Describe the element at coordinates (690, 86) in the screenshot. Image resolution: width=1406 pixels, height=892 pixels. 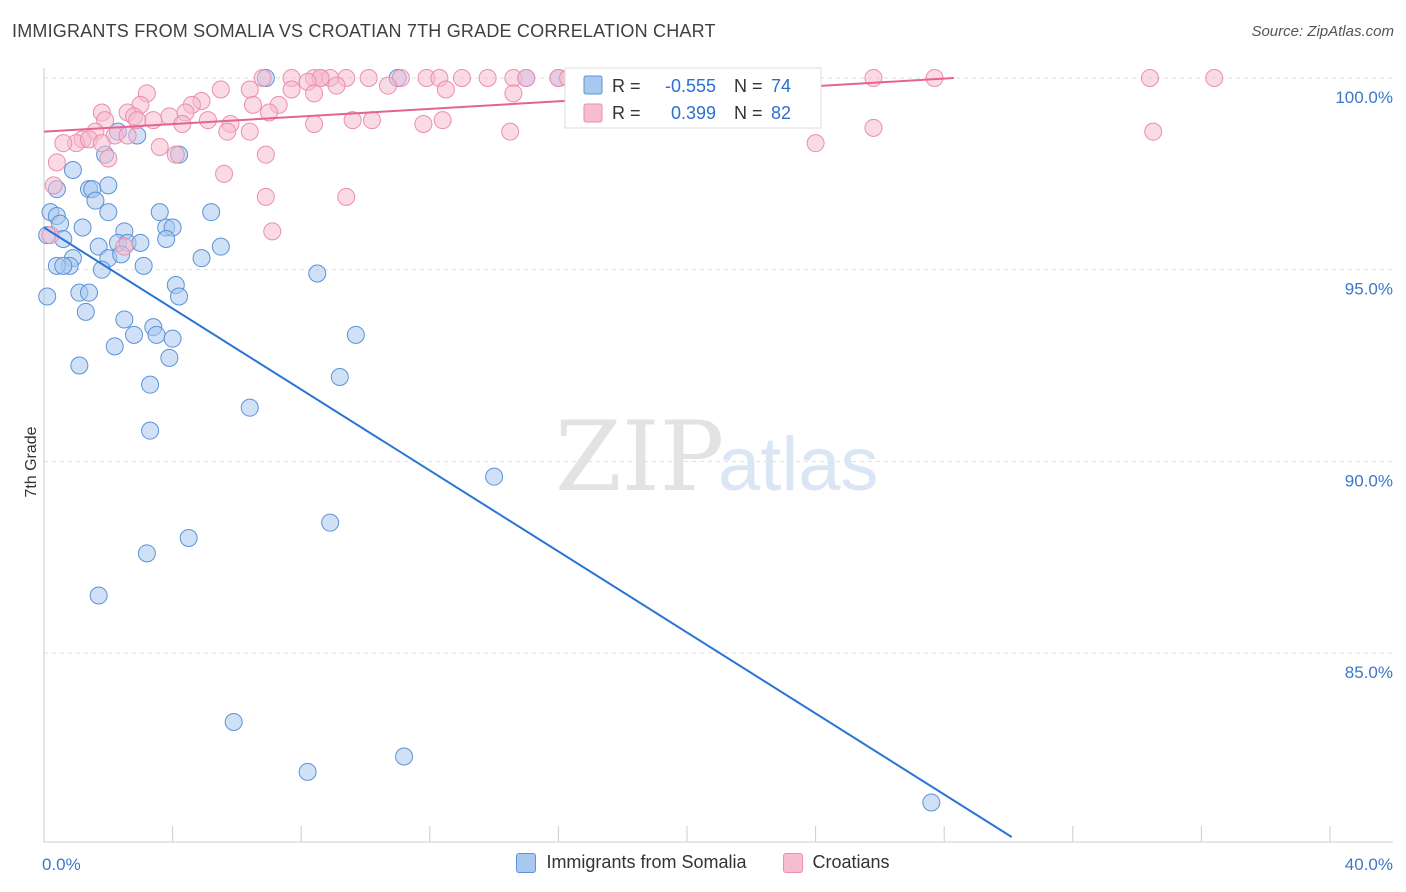
I see `stats-somalia-r-value: -0.555` at that location.